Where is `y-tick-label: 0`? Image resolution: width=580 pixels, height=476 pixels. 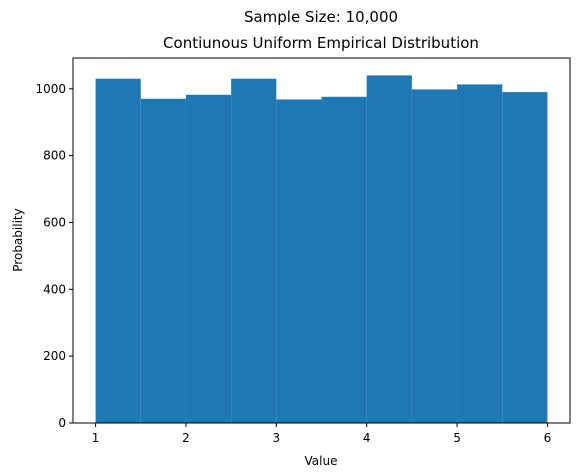 y-tick-label: 0 is located at coordinates (62, 423).